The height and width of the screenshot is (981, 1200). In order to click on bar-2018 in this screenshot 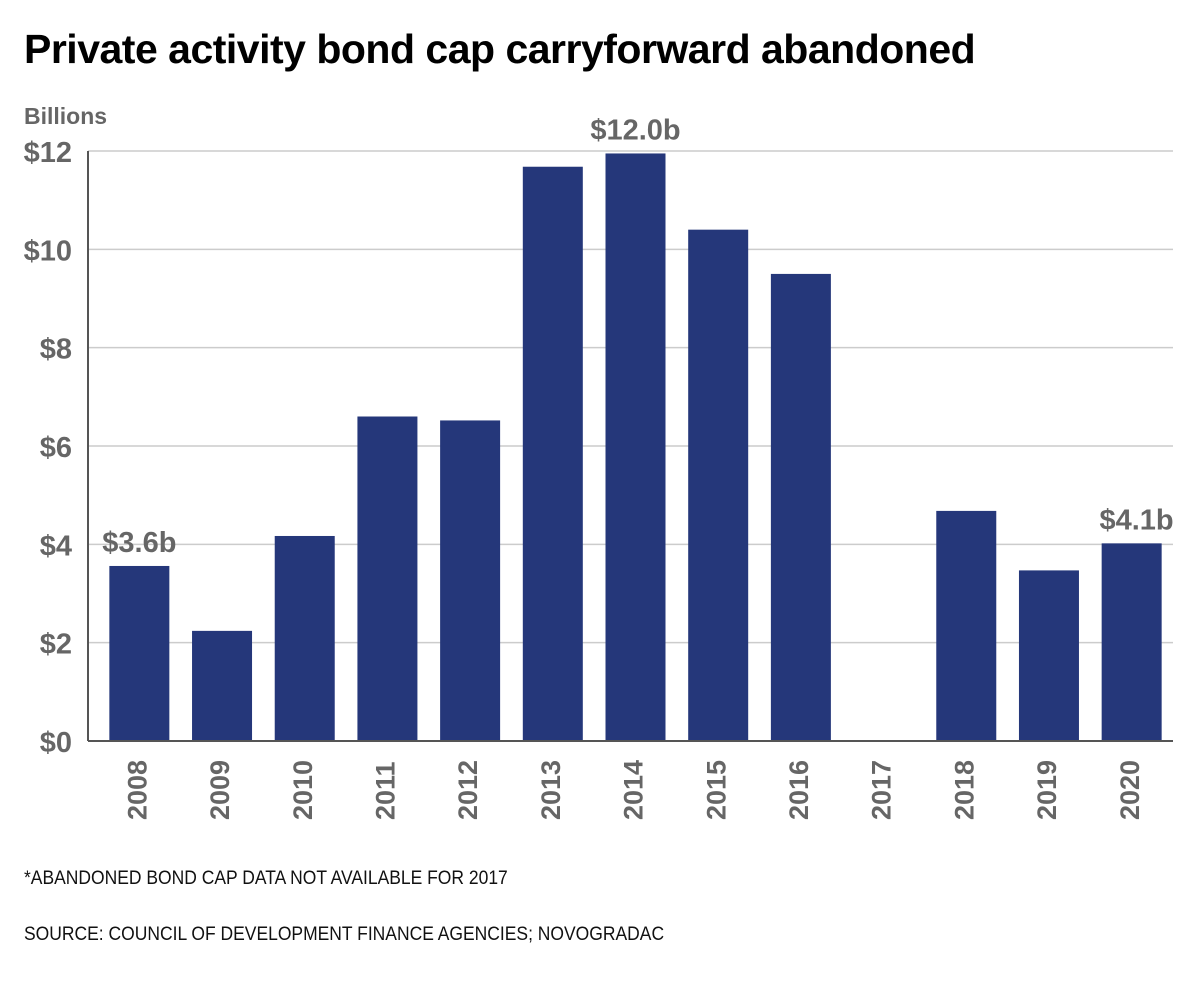, I will do `click(966, 625)`.